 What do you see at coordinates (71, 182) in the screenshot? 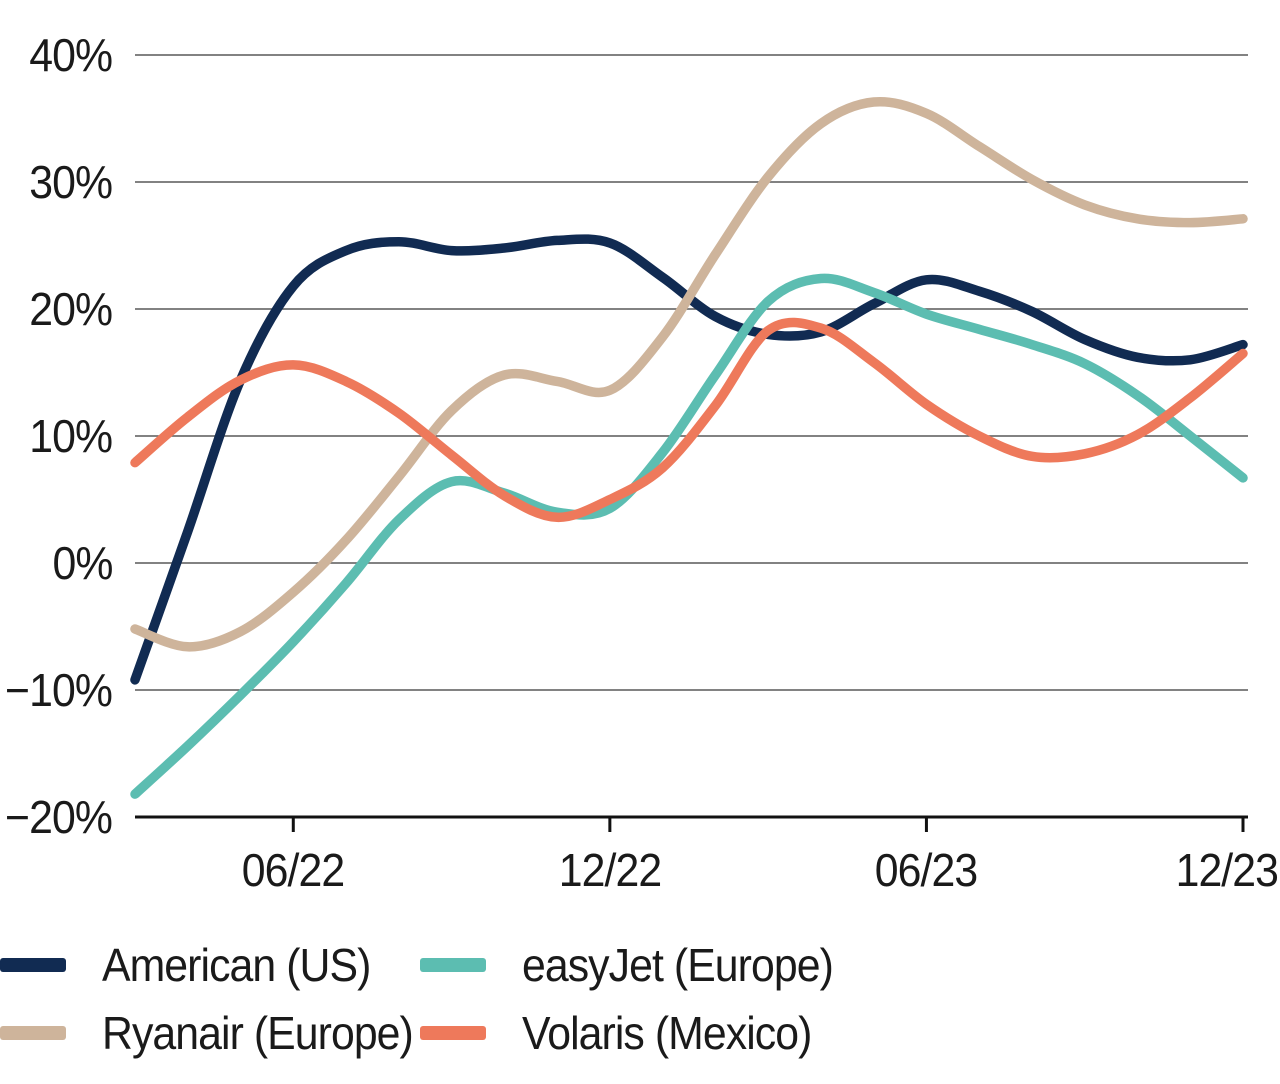
I see `y-axis-label-30: 30%` at bounding box center [71, 182].